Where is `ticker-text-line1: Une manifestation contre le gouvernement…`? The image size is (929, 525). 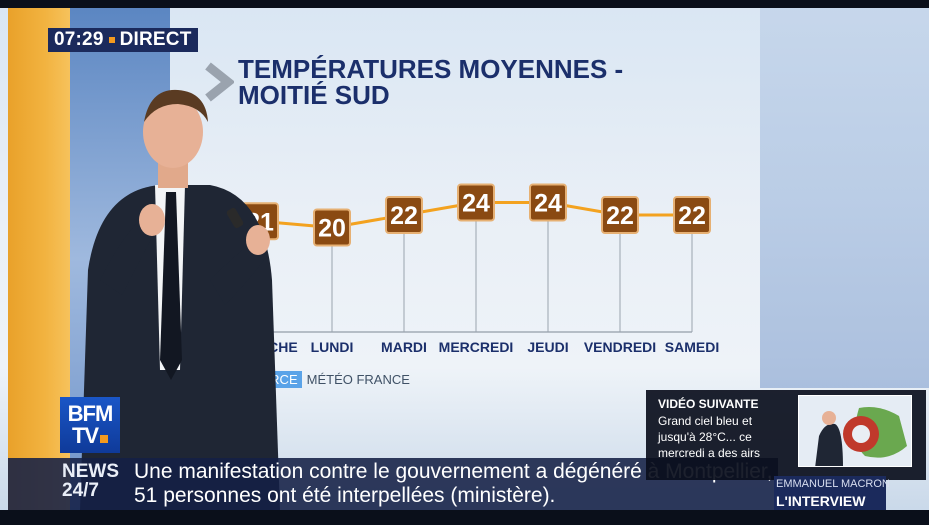 ticker-text-line1: Une manifestation contre le gouvernement… is located at coordinates (453, 471).